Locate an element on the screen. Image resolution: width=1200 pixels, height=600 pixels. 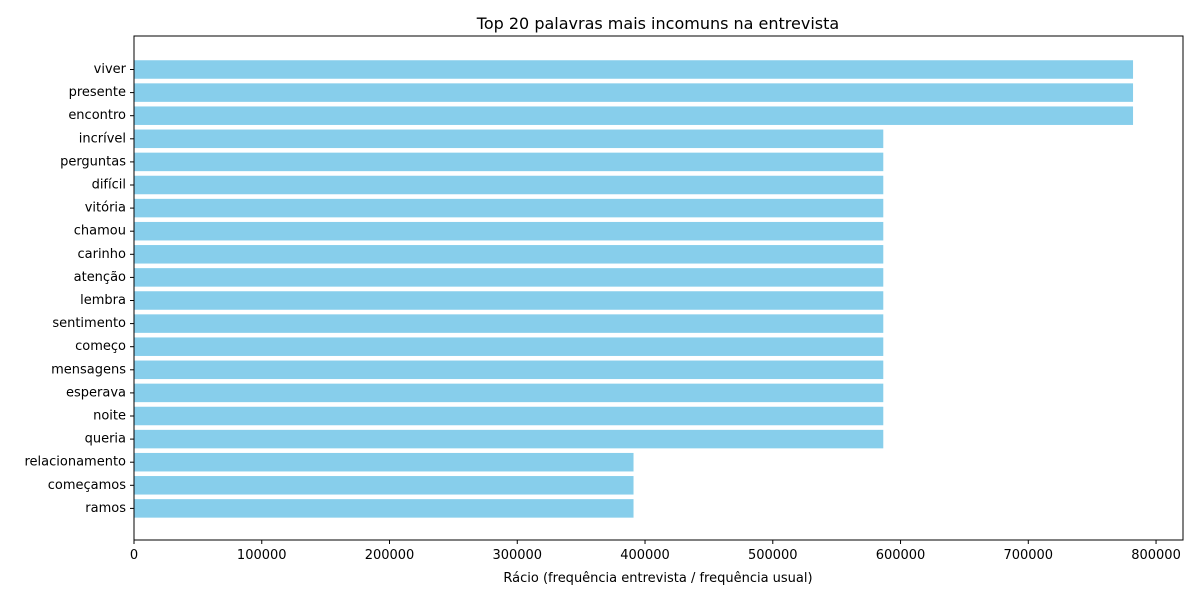
y-tick-label: difícil is located at coordinates (109, 185).